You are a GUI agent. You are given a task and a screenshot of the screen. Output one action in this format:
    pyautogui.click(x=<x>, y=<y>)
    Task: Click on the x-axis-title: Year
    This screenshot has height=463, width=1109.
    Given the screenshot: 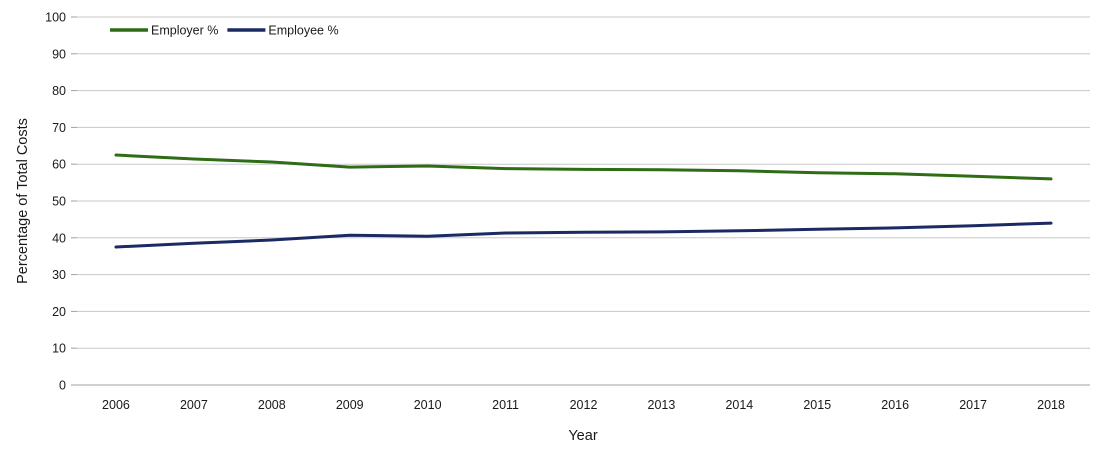 What is the action you would take?
    pyautogui.click(x=582, y=436)
    